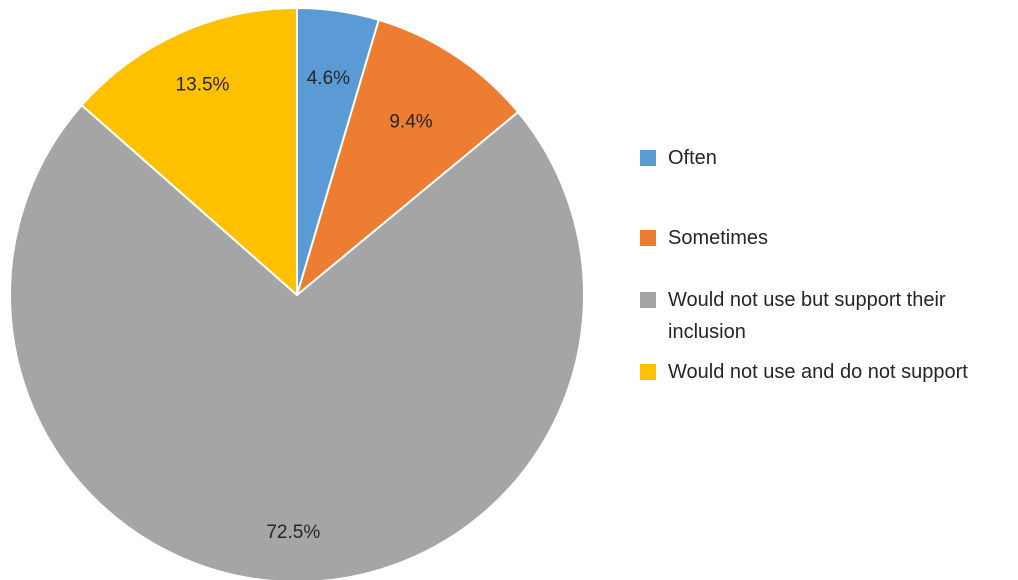 The width and height of the screenshot is (1018, 580). I want to click on legend-label: Often, so click(692, 158).